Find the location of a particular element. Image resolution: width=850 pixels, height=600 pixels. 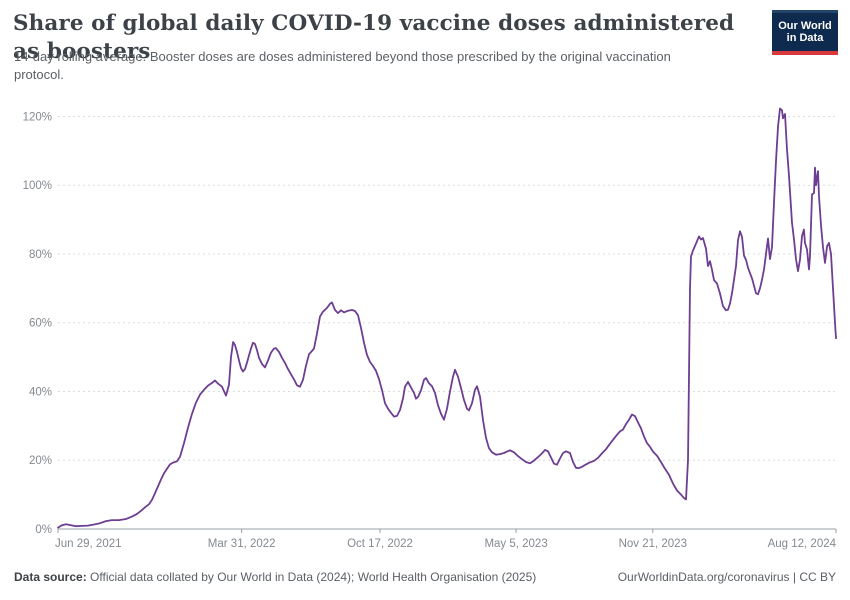

x-tick-label-3: May 5, 2023 is located at coordinates (515, 544).